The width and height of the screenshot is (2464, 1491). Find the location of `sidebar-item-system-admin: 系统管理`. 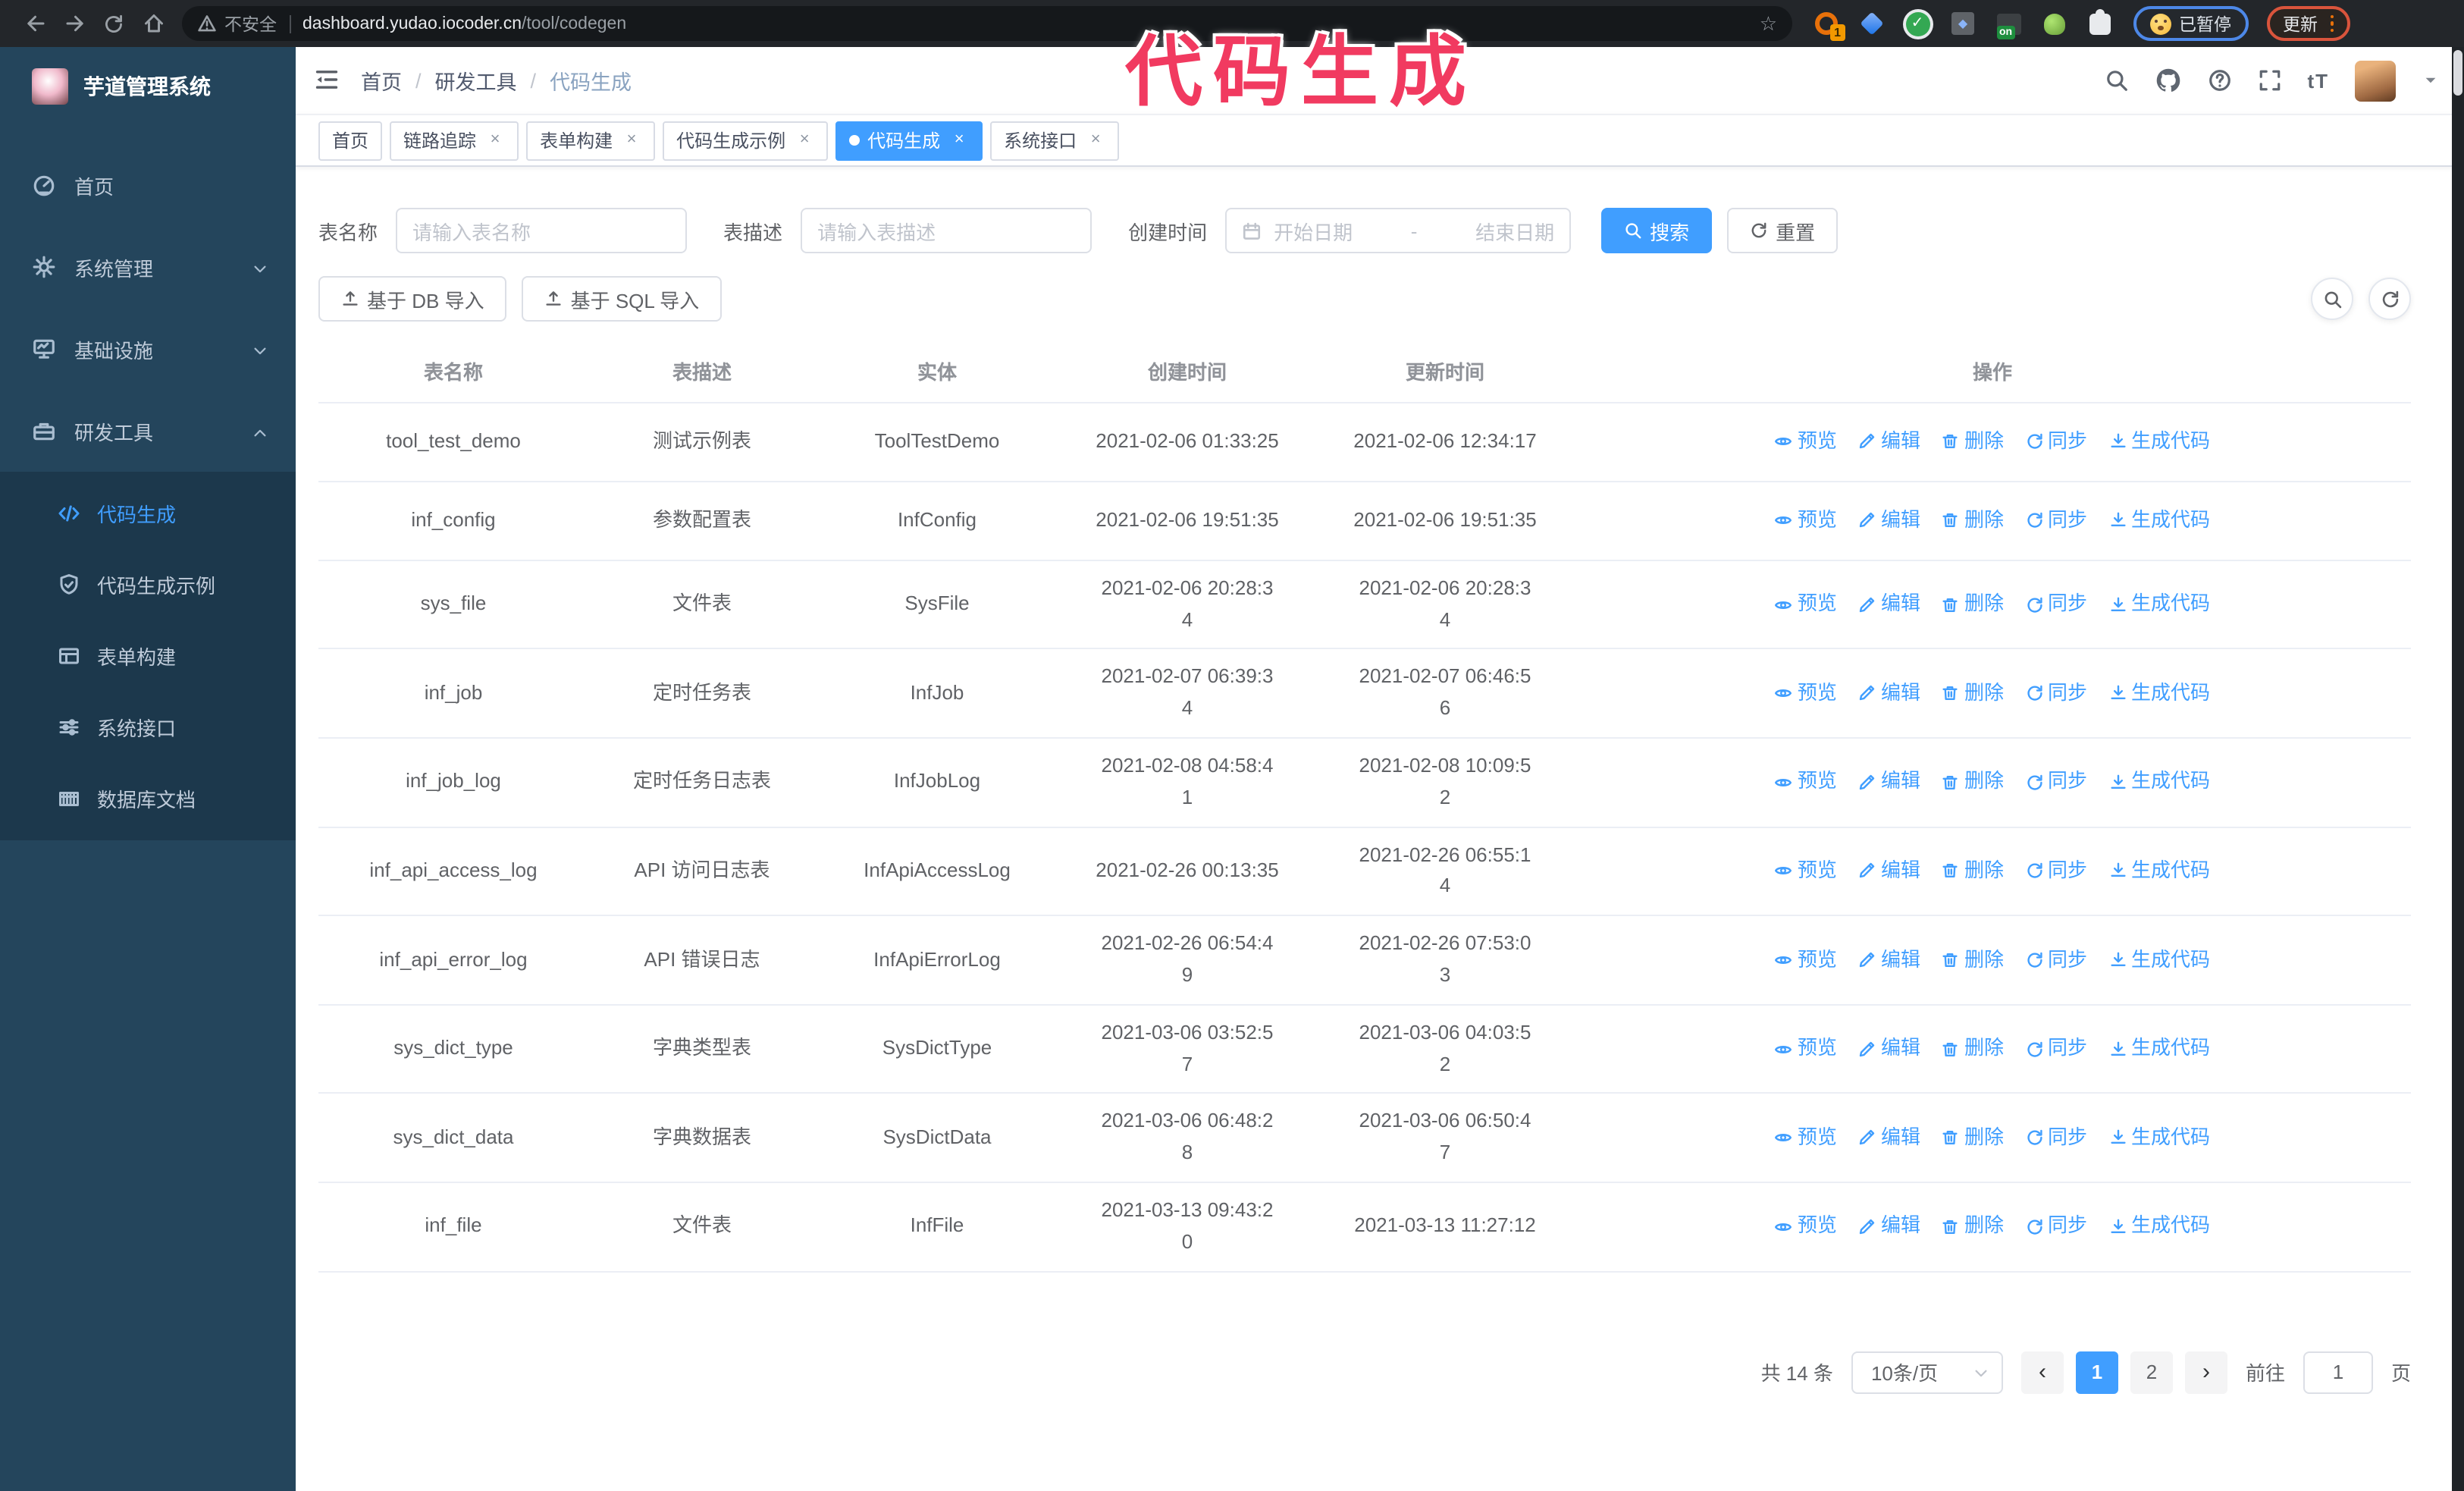

sidebar-item-system-admin: 系统管理 is located at coordinates (148, 267).